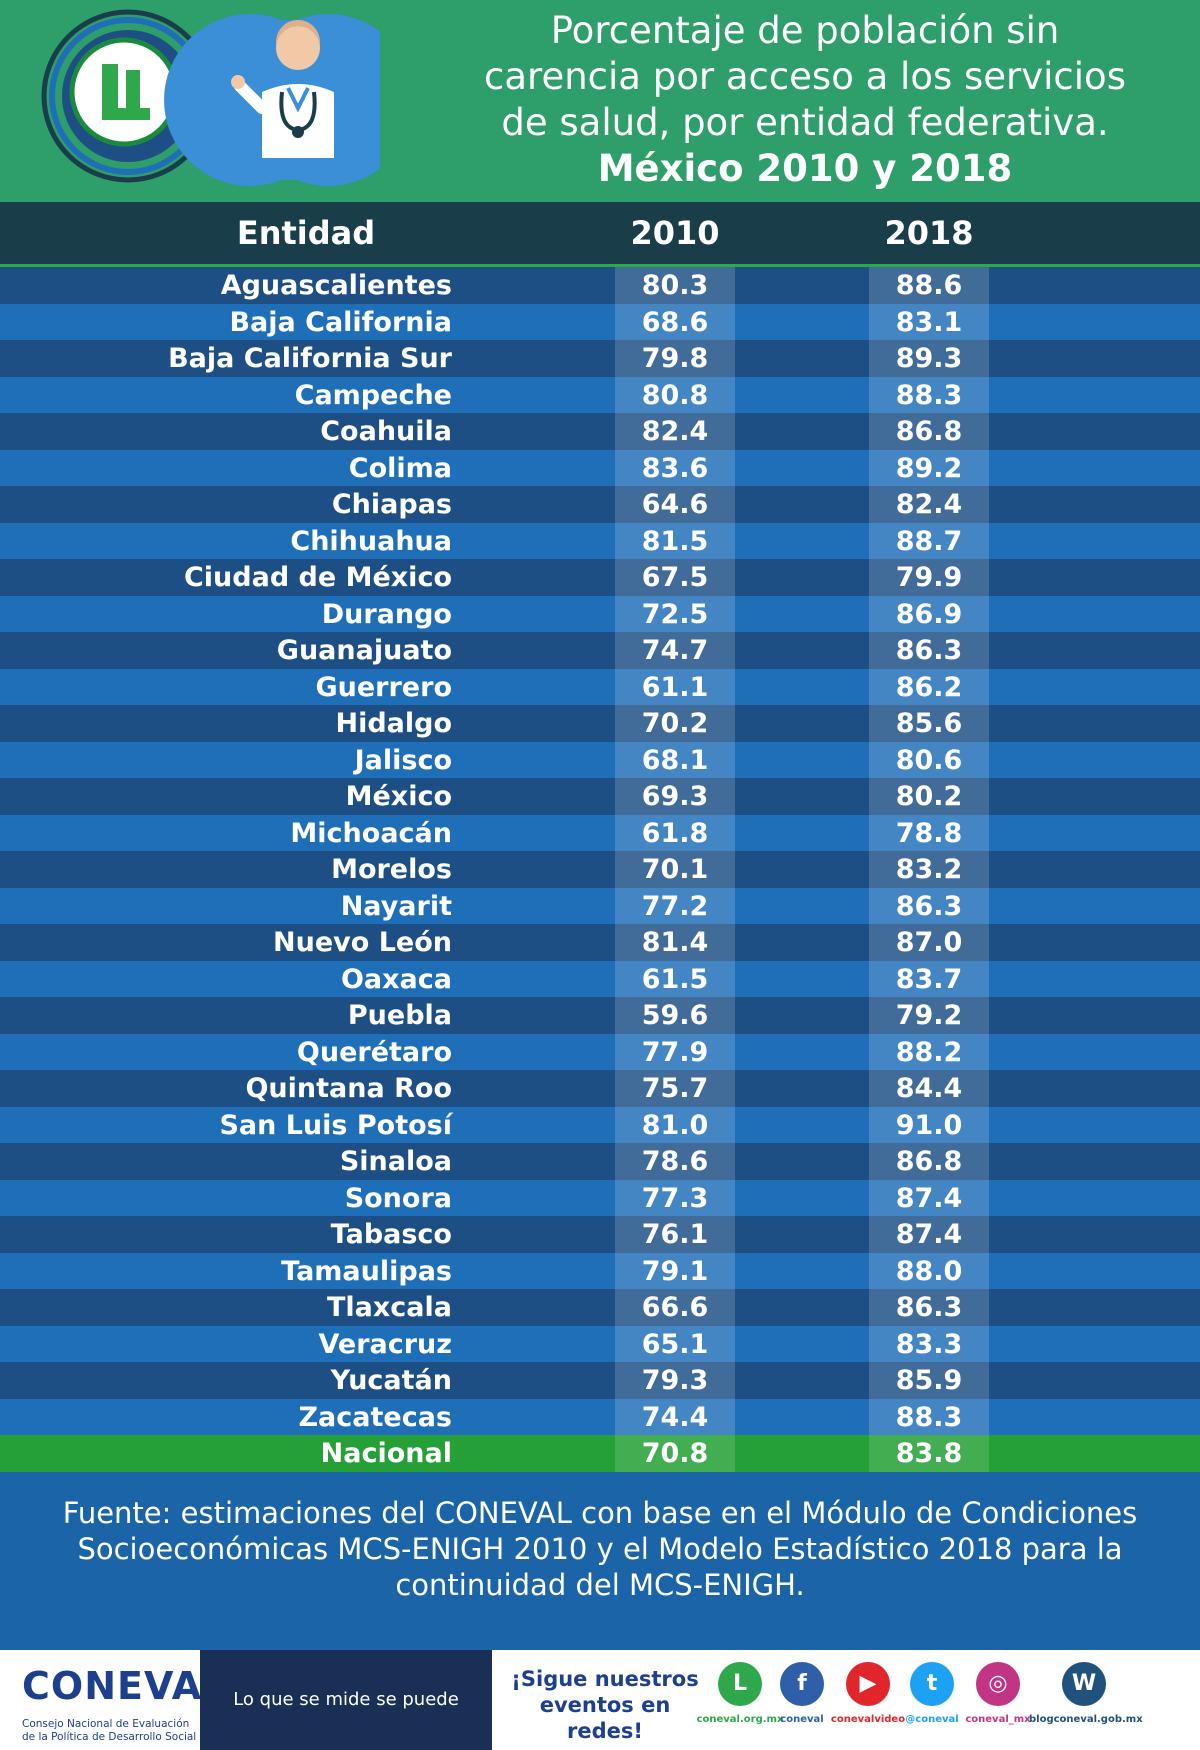 The width and height of the screenshot is (1200, 1750). What do you see at coordinates (929, 978) in the screenshot?
I see `value-2018: 83.7` at bounding box center [929, 978].